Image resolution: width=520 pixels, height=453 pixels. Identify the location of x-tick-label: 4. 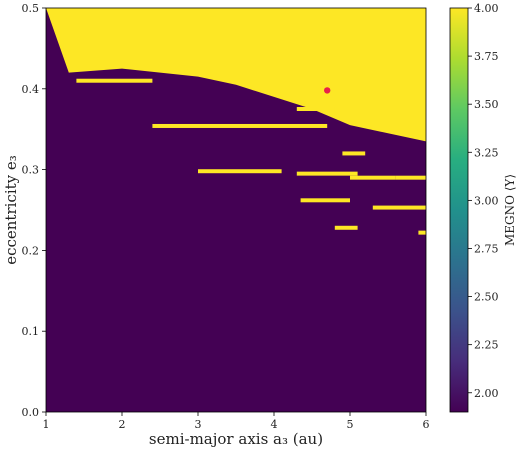
(274, 424).